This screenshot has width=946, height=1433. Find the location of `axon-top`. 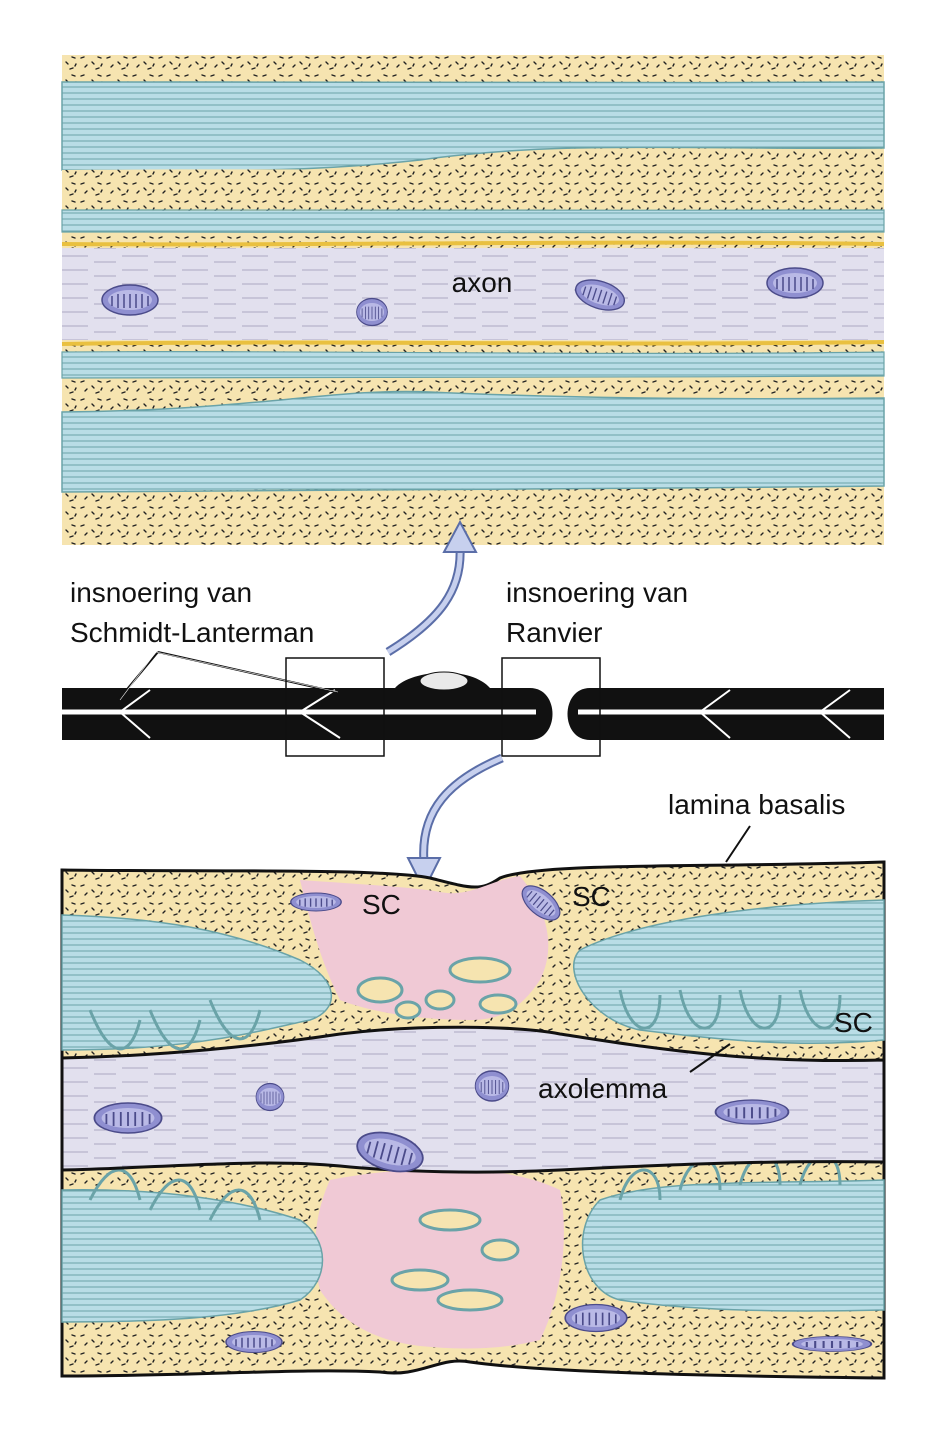

axon-top is located at coordinates (473, 294).